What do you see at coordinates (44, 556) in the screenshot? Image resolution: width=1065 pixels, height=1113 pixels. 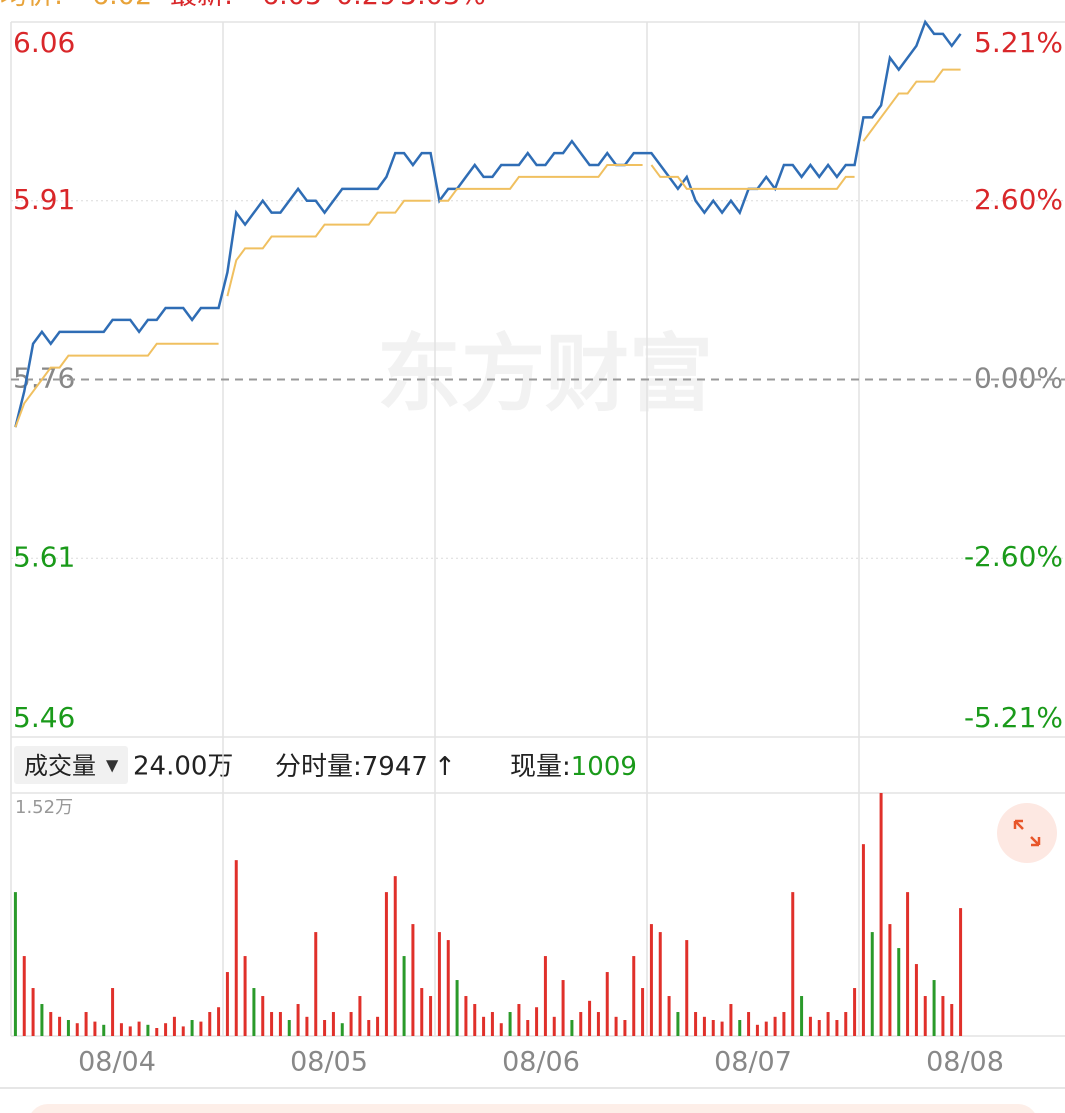 I see `y-tick-label: 5.61` at bounding box center [44, 556].